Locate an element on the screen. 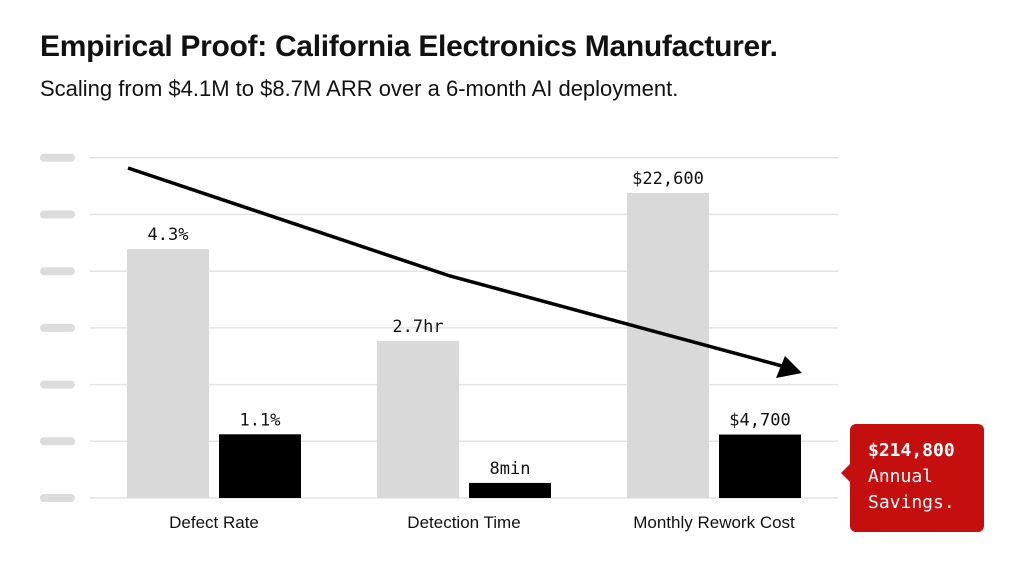 This screenshot has height=571, width=1024. savings-callout: $214,800 Annual Savings. is located at coordinates (912, 478).